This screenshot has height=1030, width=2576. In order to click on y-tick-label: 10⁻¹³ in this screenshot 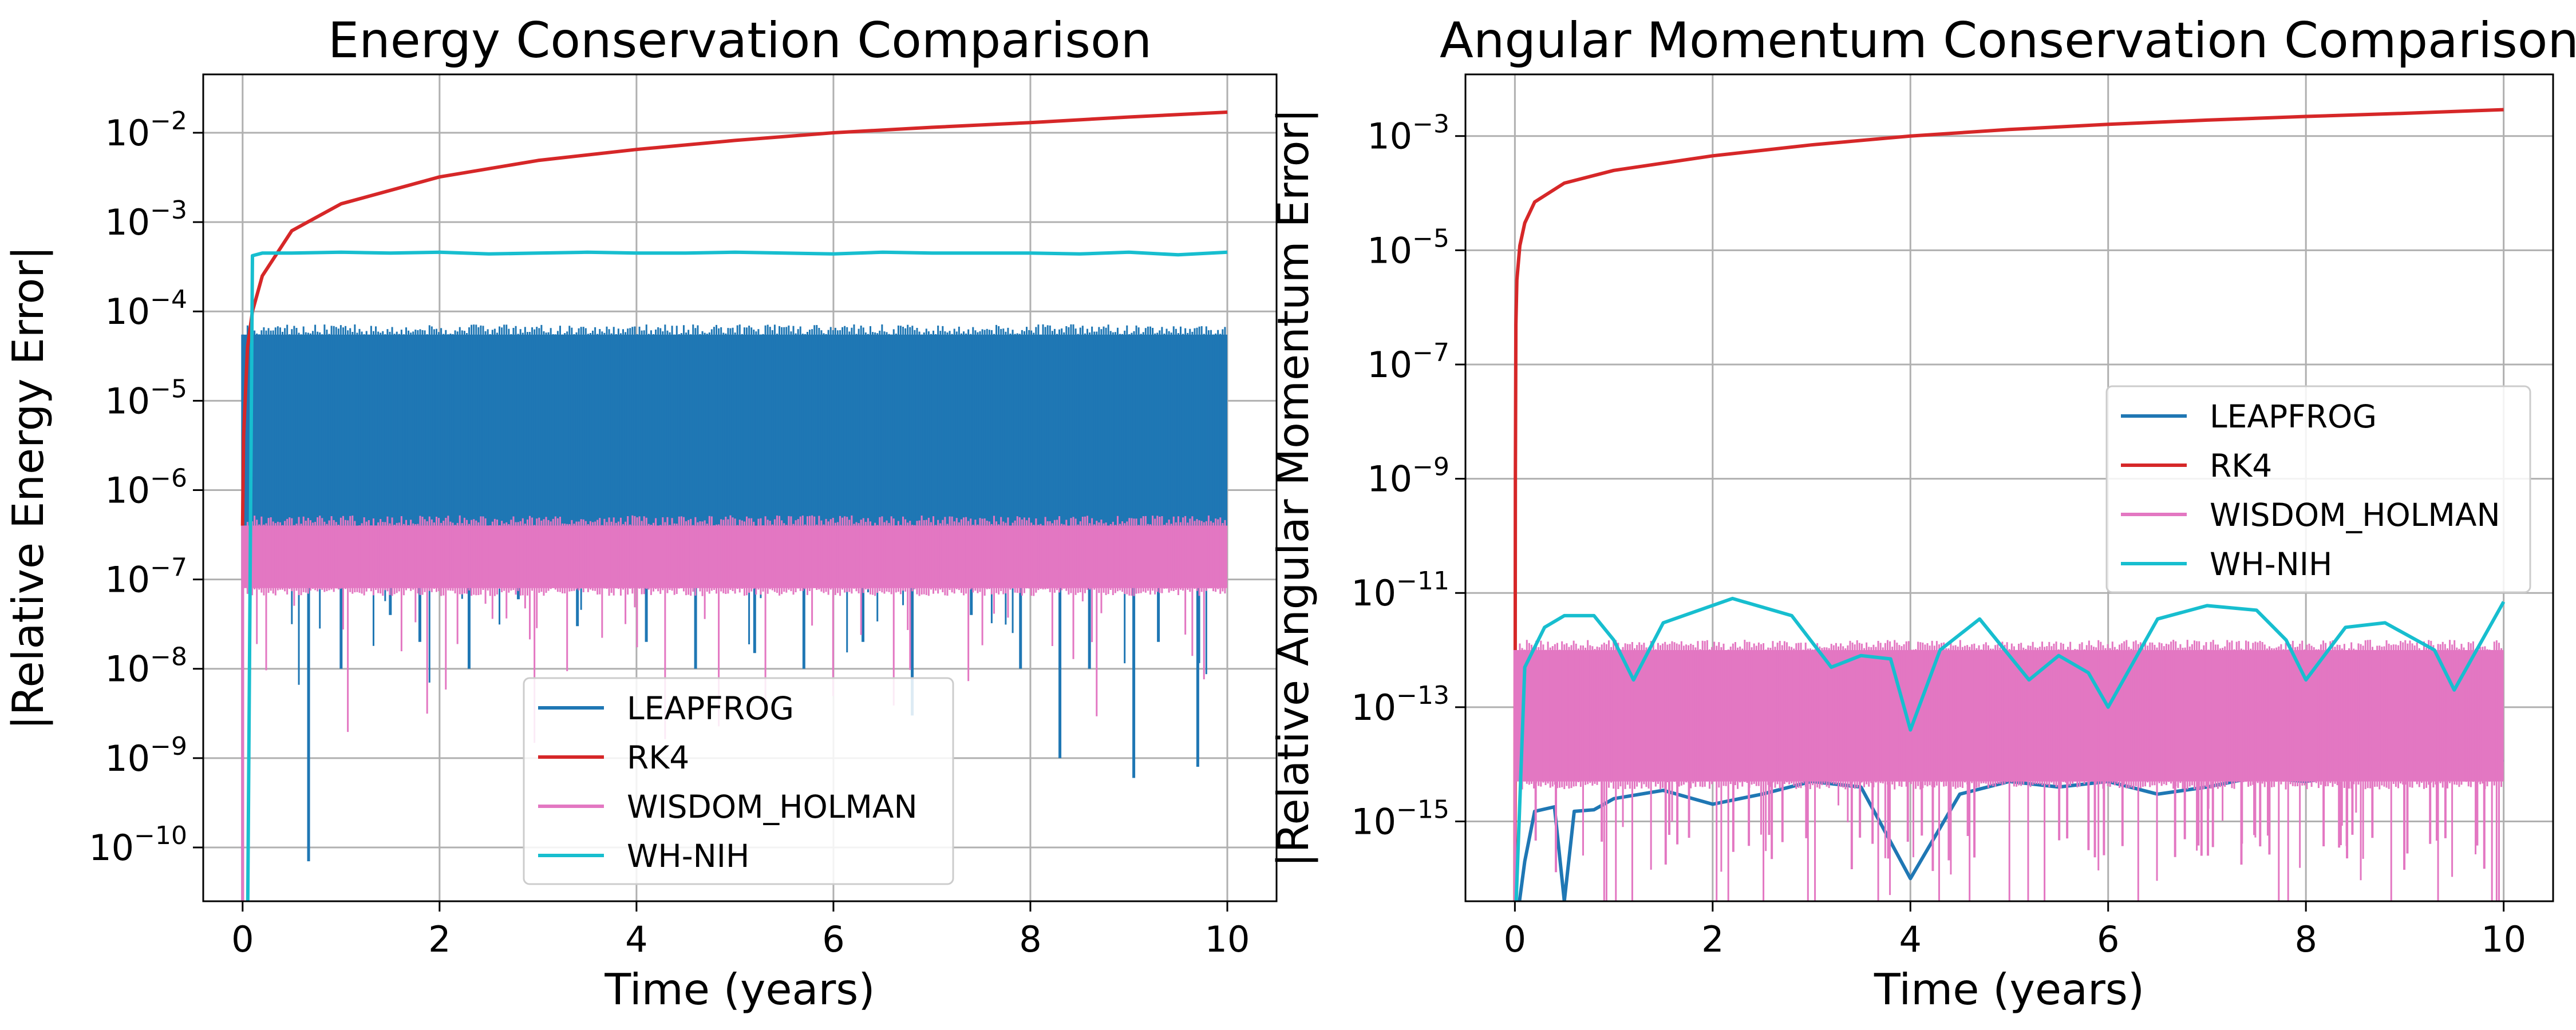, I will do `click(1400, 704)`.